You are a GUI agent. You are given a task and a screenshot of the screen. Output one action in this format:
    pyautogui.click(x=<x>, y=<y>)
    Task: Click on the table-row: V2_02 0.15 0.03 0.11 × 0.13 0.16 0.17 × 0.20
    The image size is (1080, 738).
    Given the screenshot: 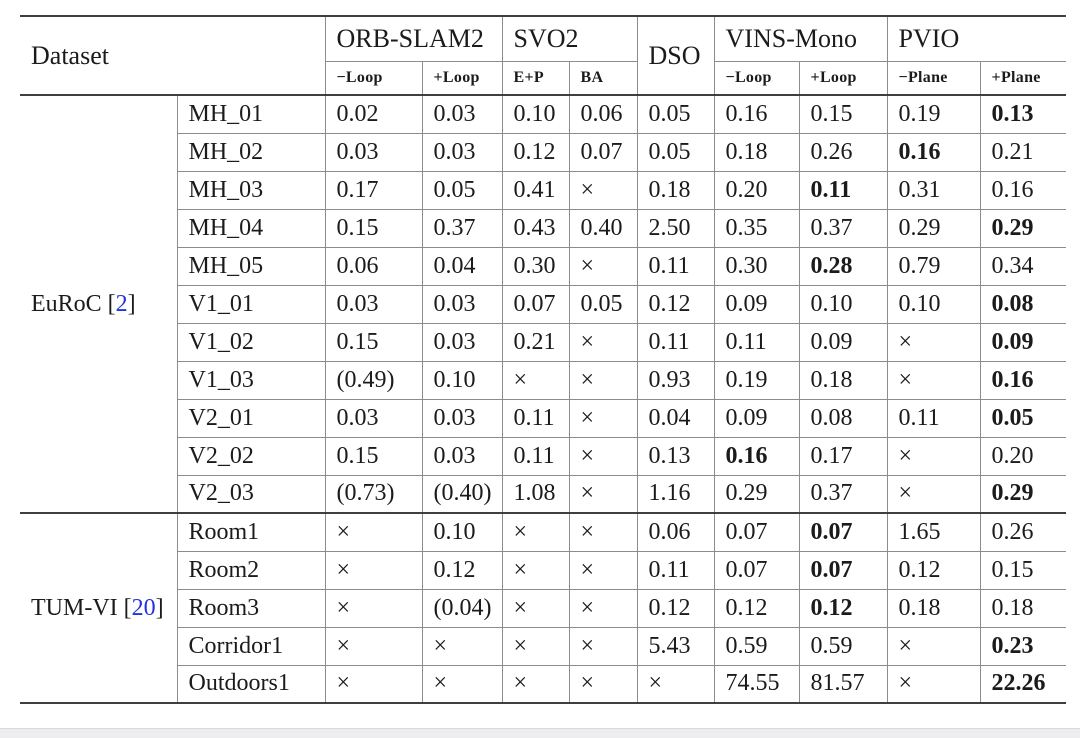 What is the action you would take?
    pyautogui.click(x=543, y=456)
    